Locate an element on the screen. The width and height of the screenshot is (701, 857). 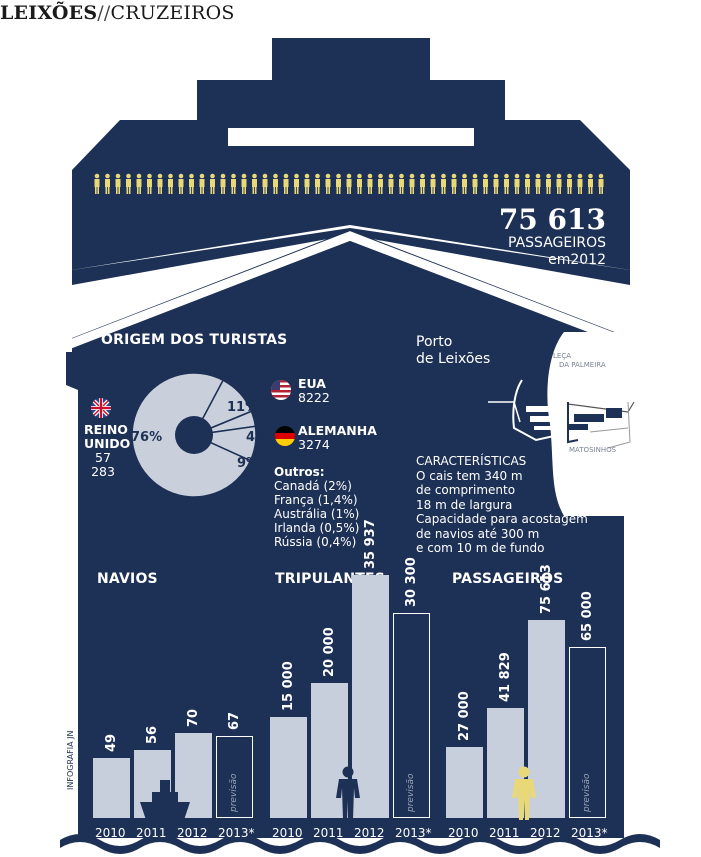
navios-year-label: 2013* is located at coordinates (236, 833).